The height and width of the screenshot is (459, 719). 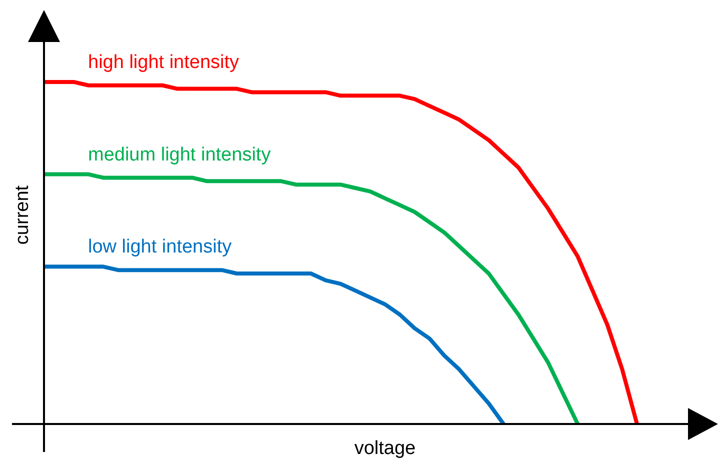 What do you see at coordinates (160, 247) in the screenshot?
I see `series-label: low light intensity` at bounding box center [160, 247].